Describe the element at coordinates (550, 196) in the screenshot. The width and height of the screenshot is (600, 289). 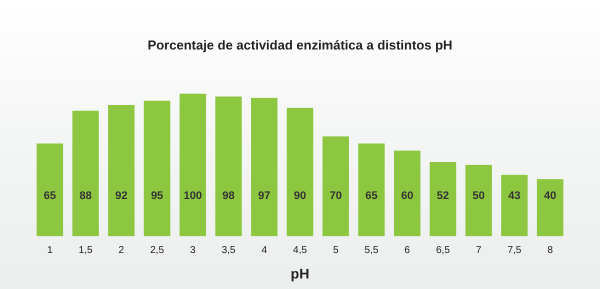
I see `data-label: 40` at that location.